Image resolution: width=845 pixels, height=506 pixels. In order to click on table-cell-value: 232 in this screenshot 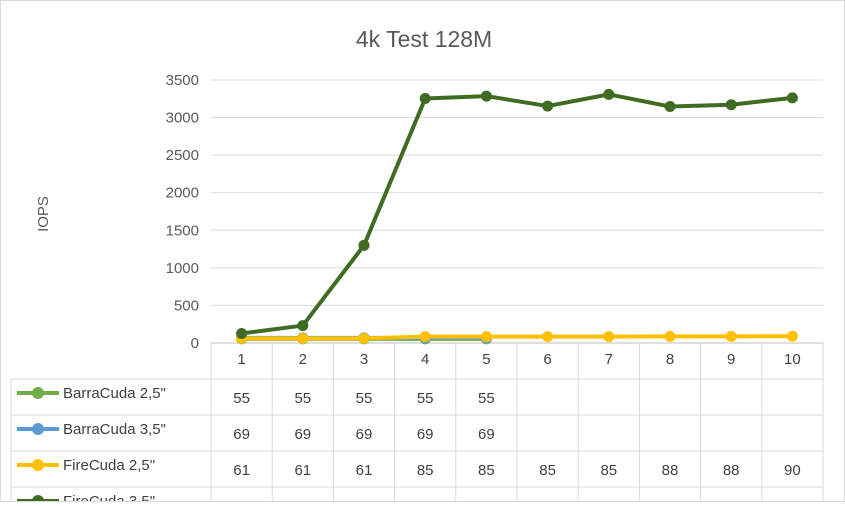, I will do `click(302, 499)`.